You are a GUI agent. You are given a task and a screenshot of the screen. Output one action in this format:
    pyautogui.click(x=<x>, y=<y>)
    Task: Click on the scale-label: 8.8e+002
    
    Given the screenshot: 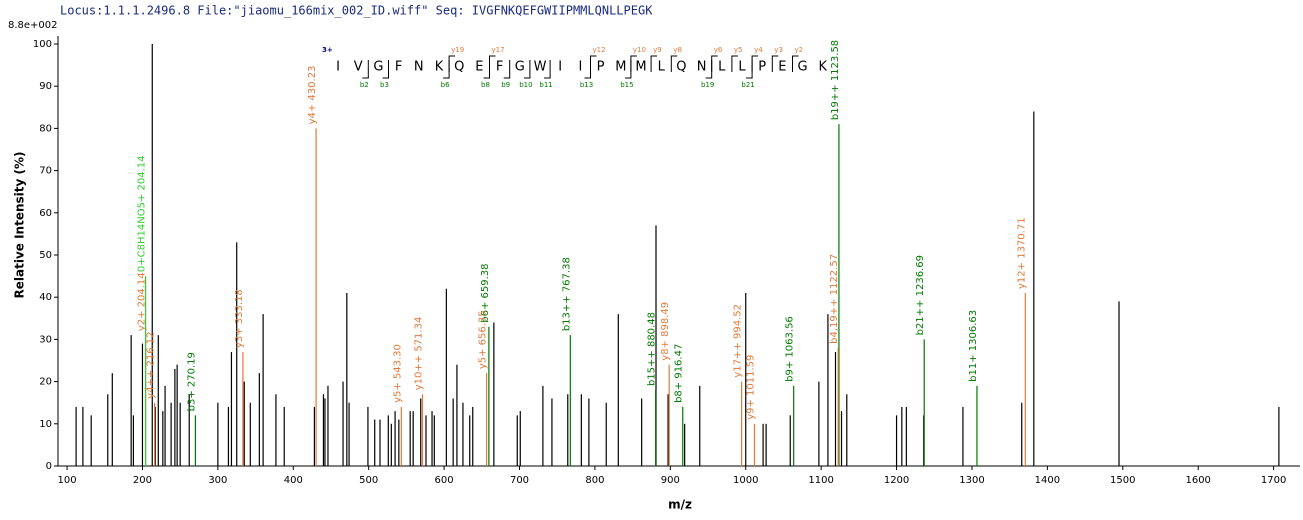 What is the action you would take?
    pyautogui.click(x=33, y=25)
    